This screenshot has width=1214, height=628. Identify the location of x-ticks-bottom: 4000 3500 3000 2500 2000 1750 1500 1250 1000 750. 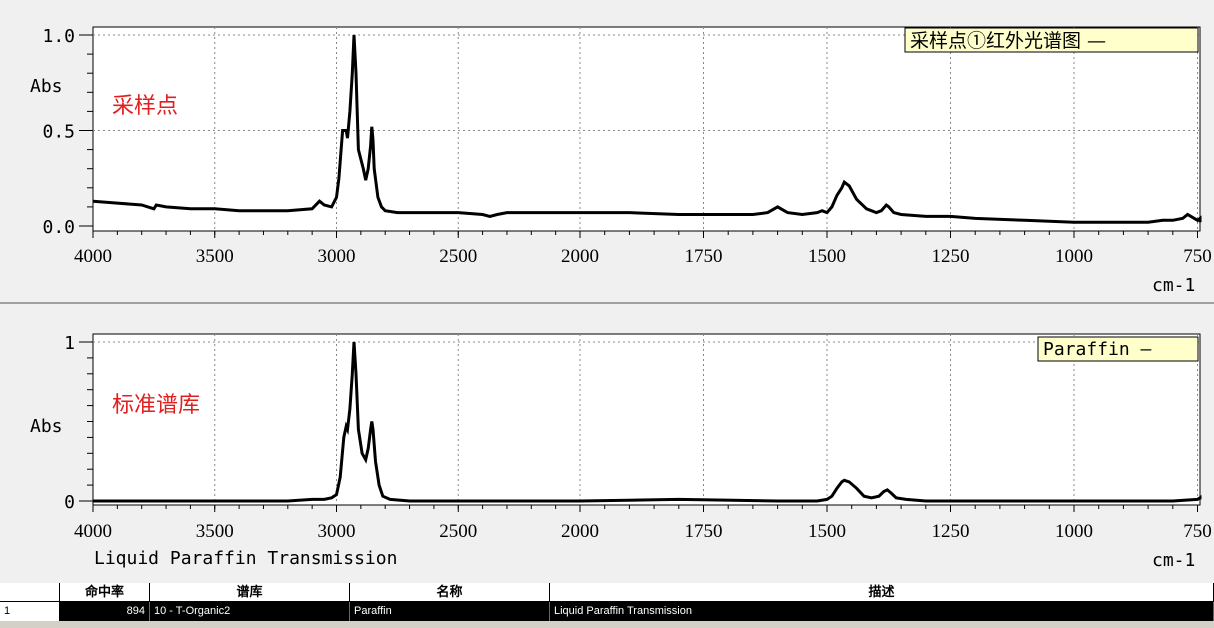
(643, 523).